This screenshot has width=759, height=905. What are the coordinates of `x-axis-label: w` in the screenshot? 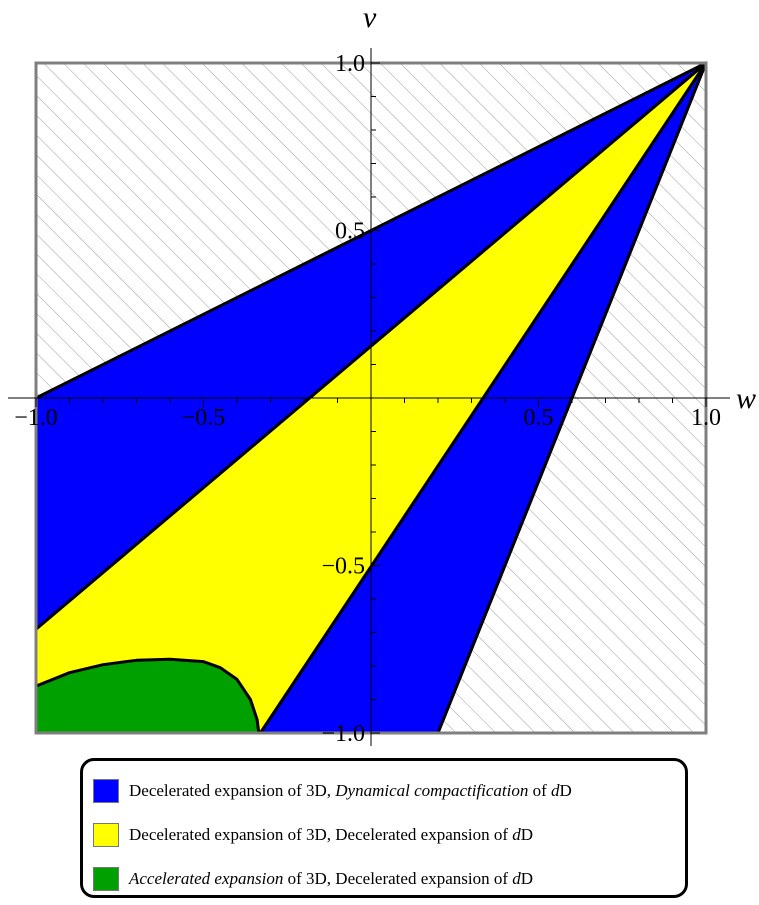 It's located at (746, 398).